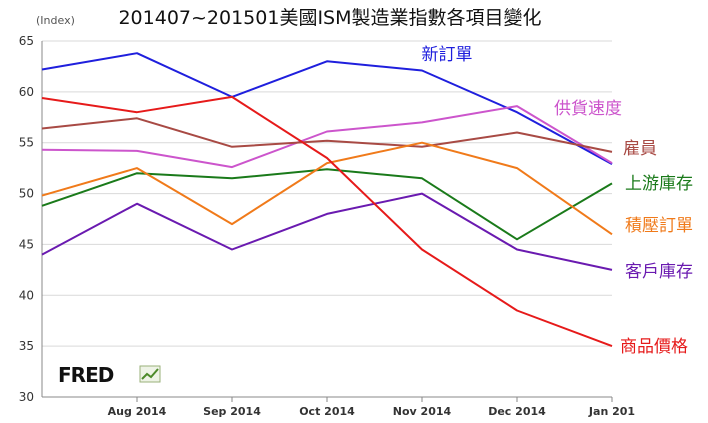 The image size is (708, 423). I want to click on y-tick-label: 30, so click(26, 397).